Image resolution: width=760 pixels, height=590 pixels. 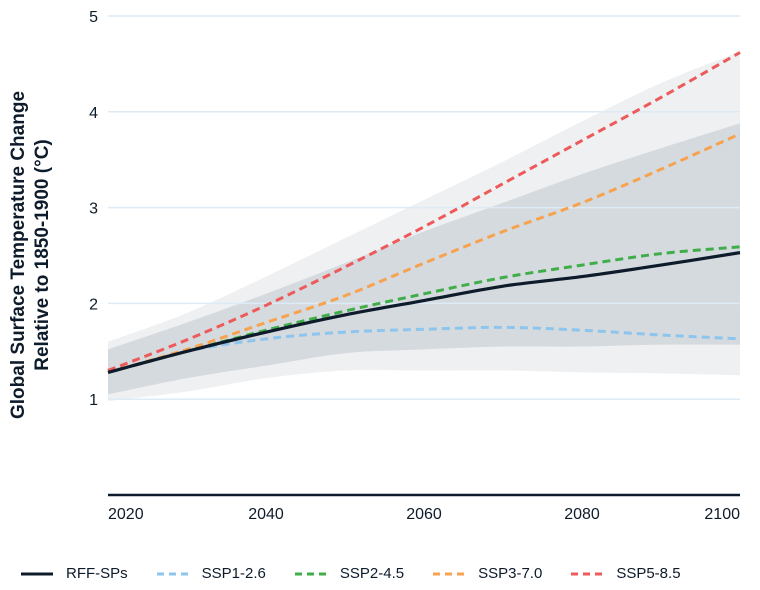 I want to click on y-axis-label-line1: Global Surface Temperature Change, so click(x=18, y=255).